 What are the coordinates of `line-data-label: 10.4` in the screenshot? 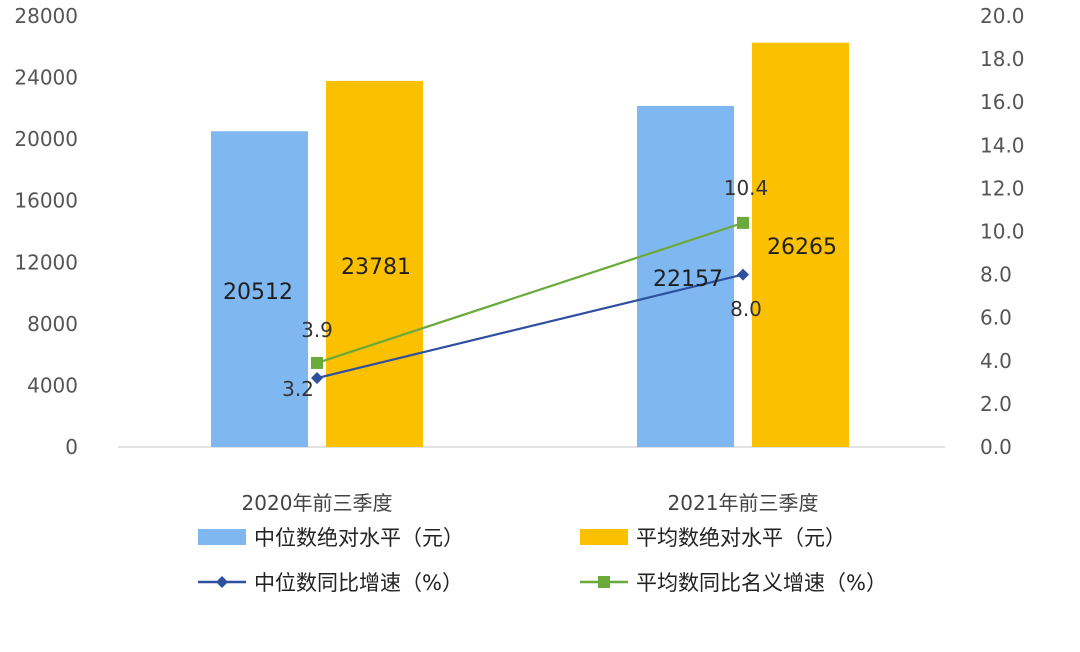 It's located at (746, 188).